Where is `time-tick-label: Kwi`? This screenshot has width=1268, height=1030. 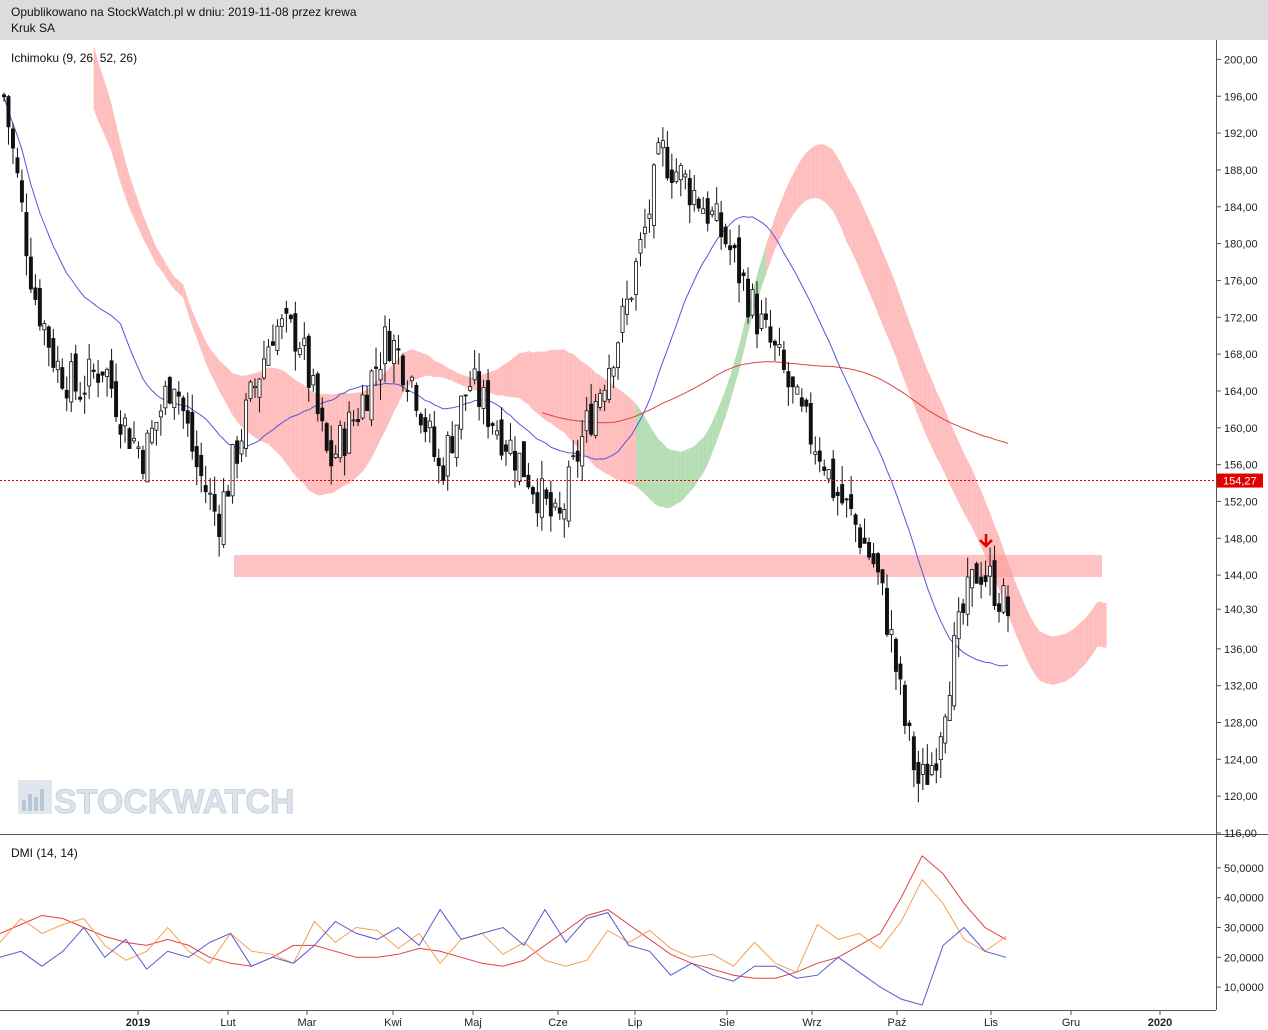 time-tick-label: Kwi is located at coordinates (393, 1023).